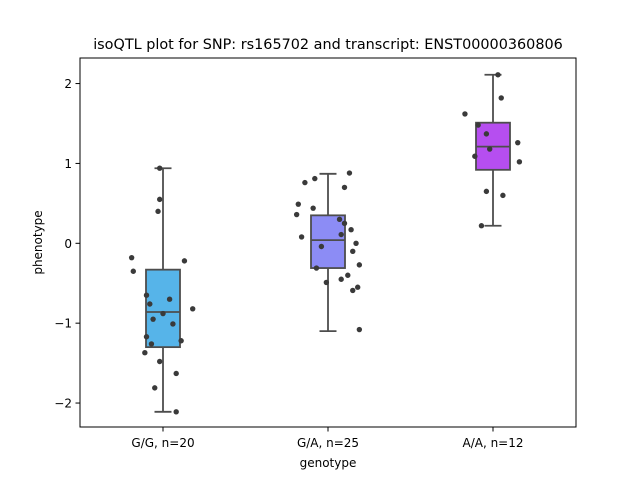 The height and width of the screenshot is (485, 640). I want to click on y-tick-label: −2, so click(63, 404).